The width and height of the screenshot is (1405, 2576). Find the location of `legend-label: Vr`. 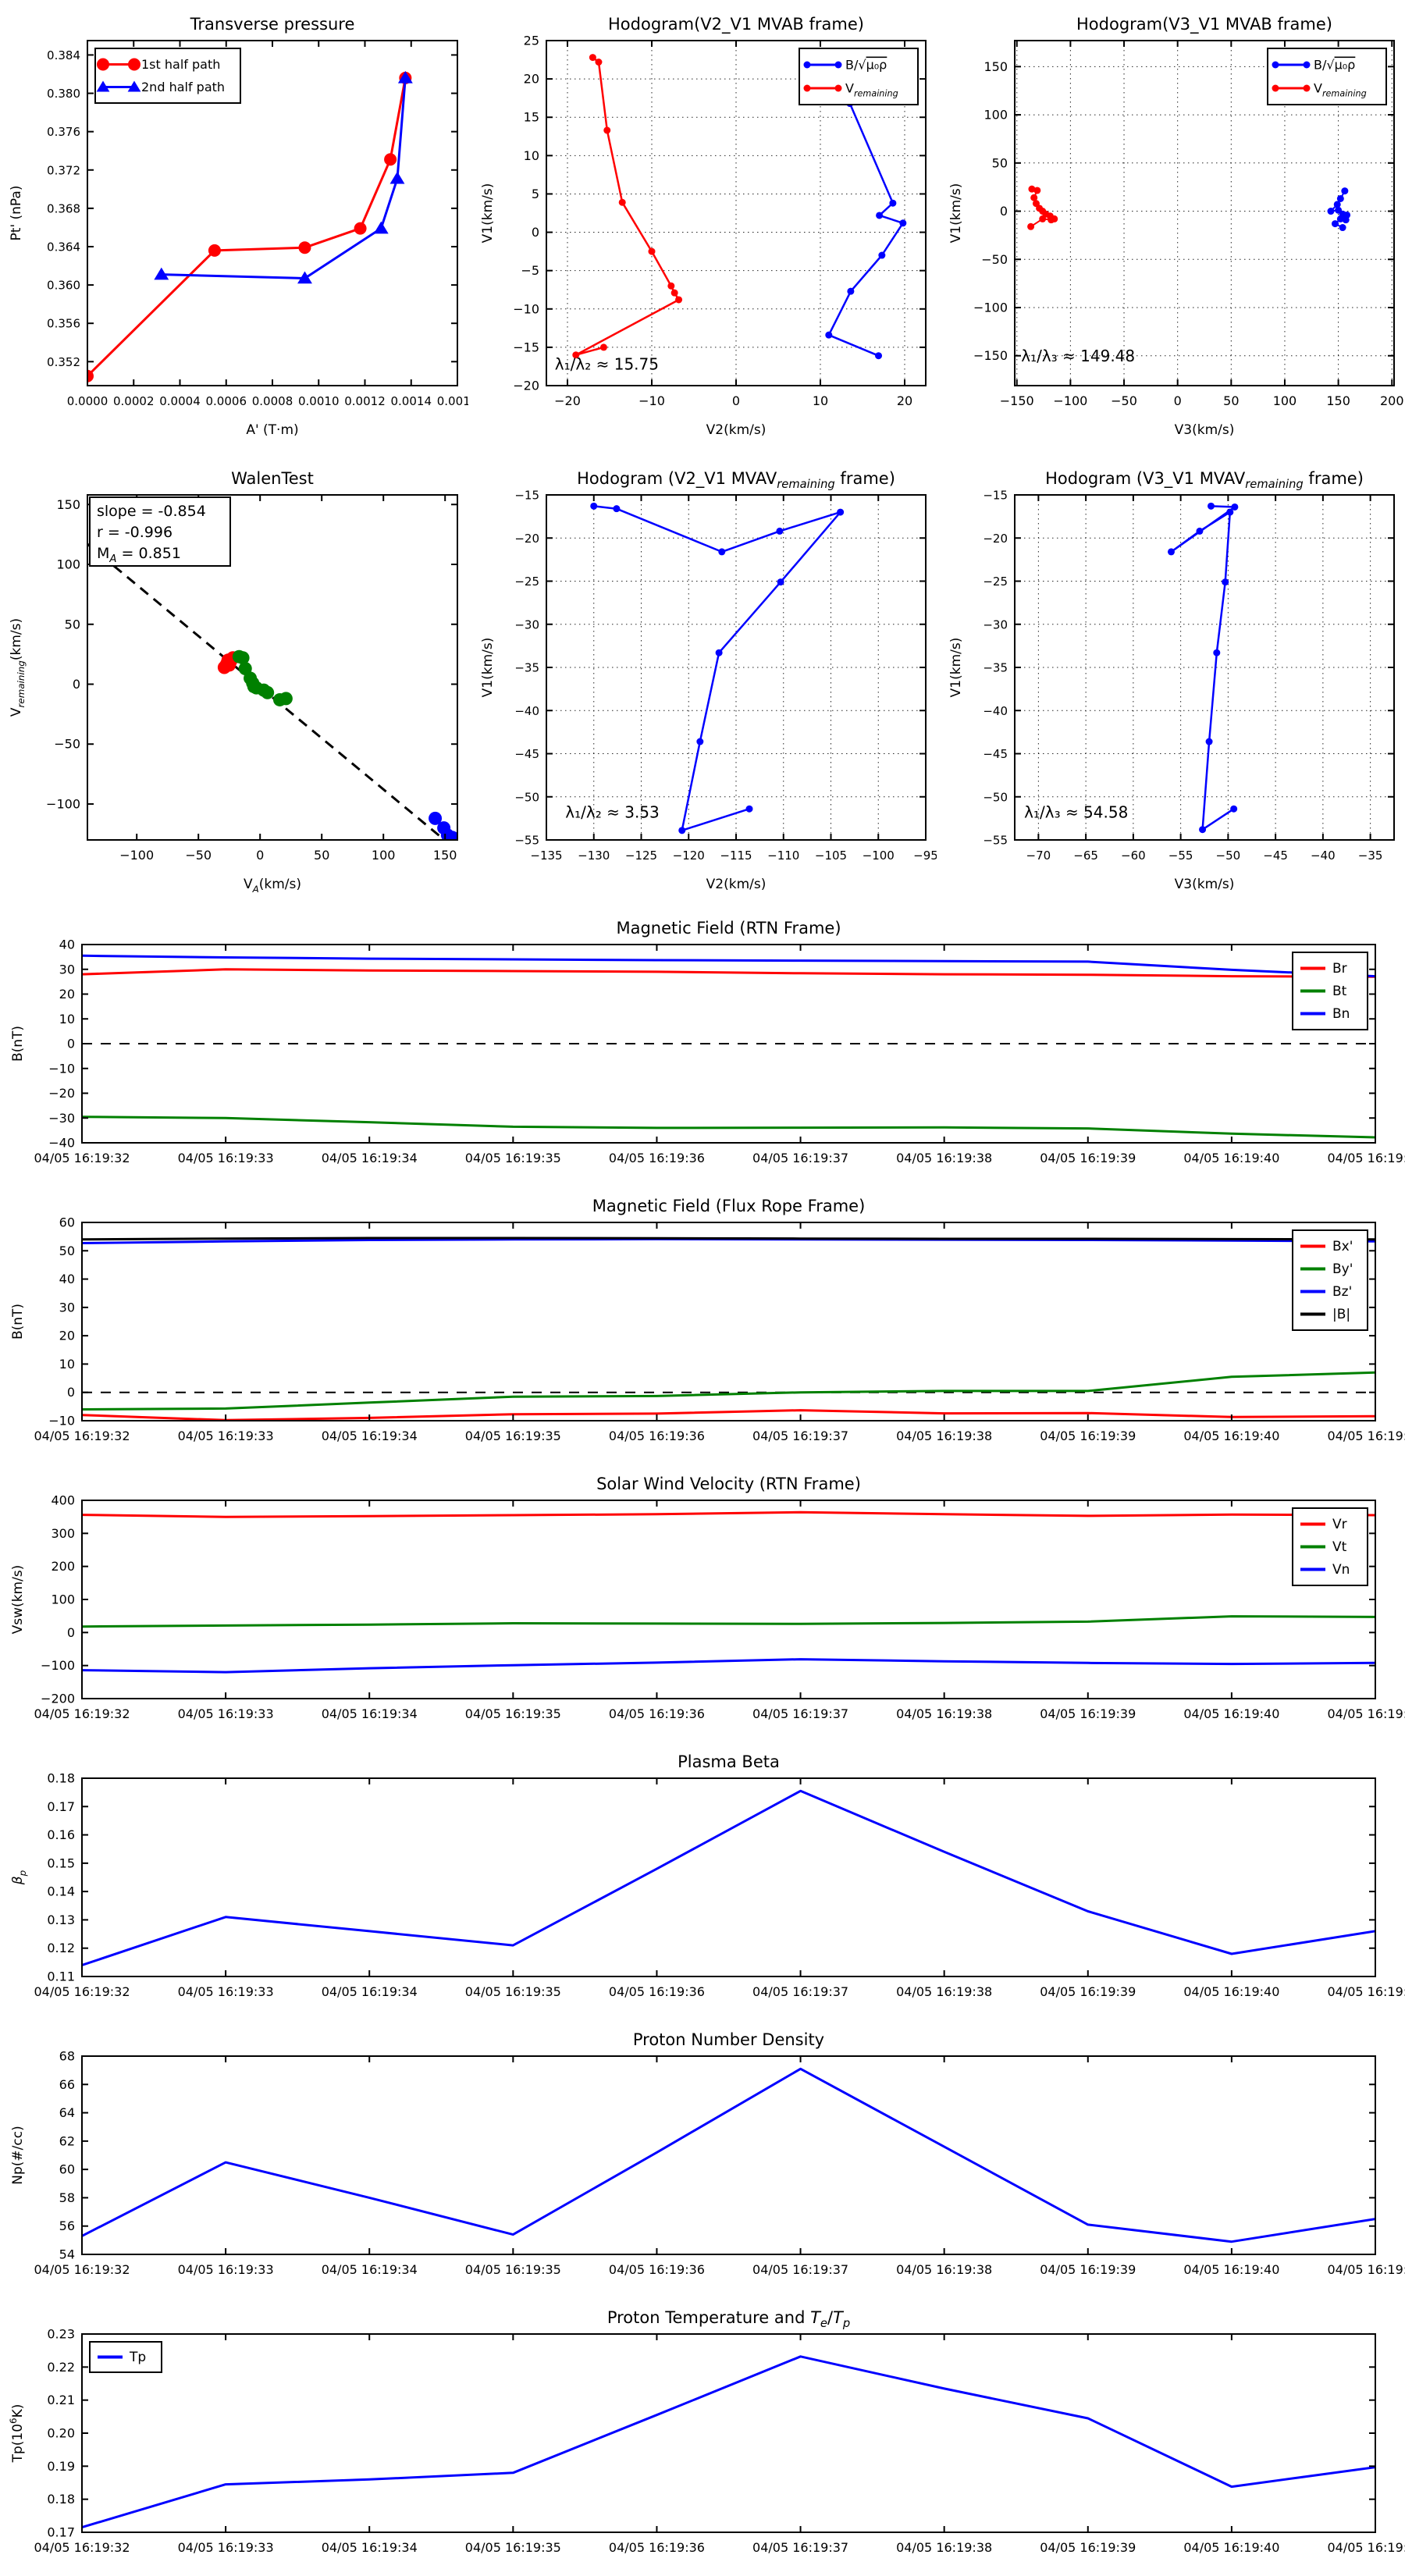

legend-label: Vr is located at coordinates (1340, 1524).